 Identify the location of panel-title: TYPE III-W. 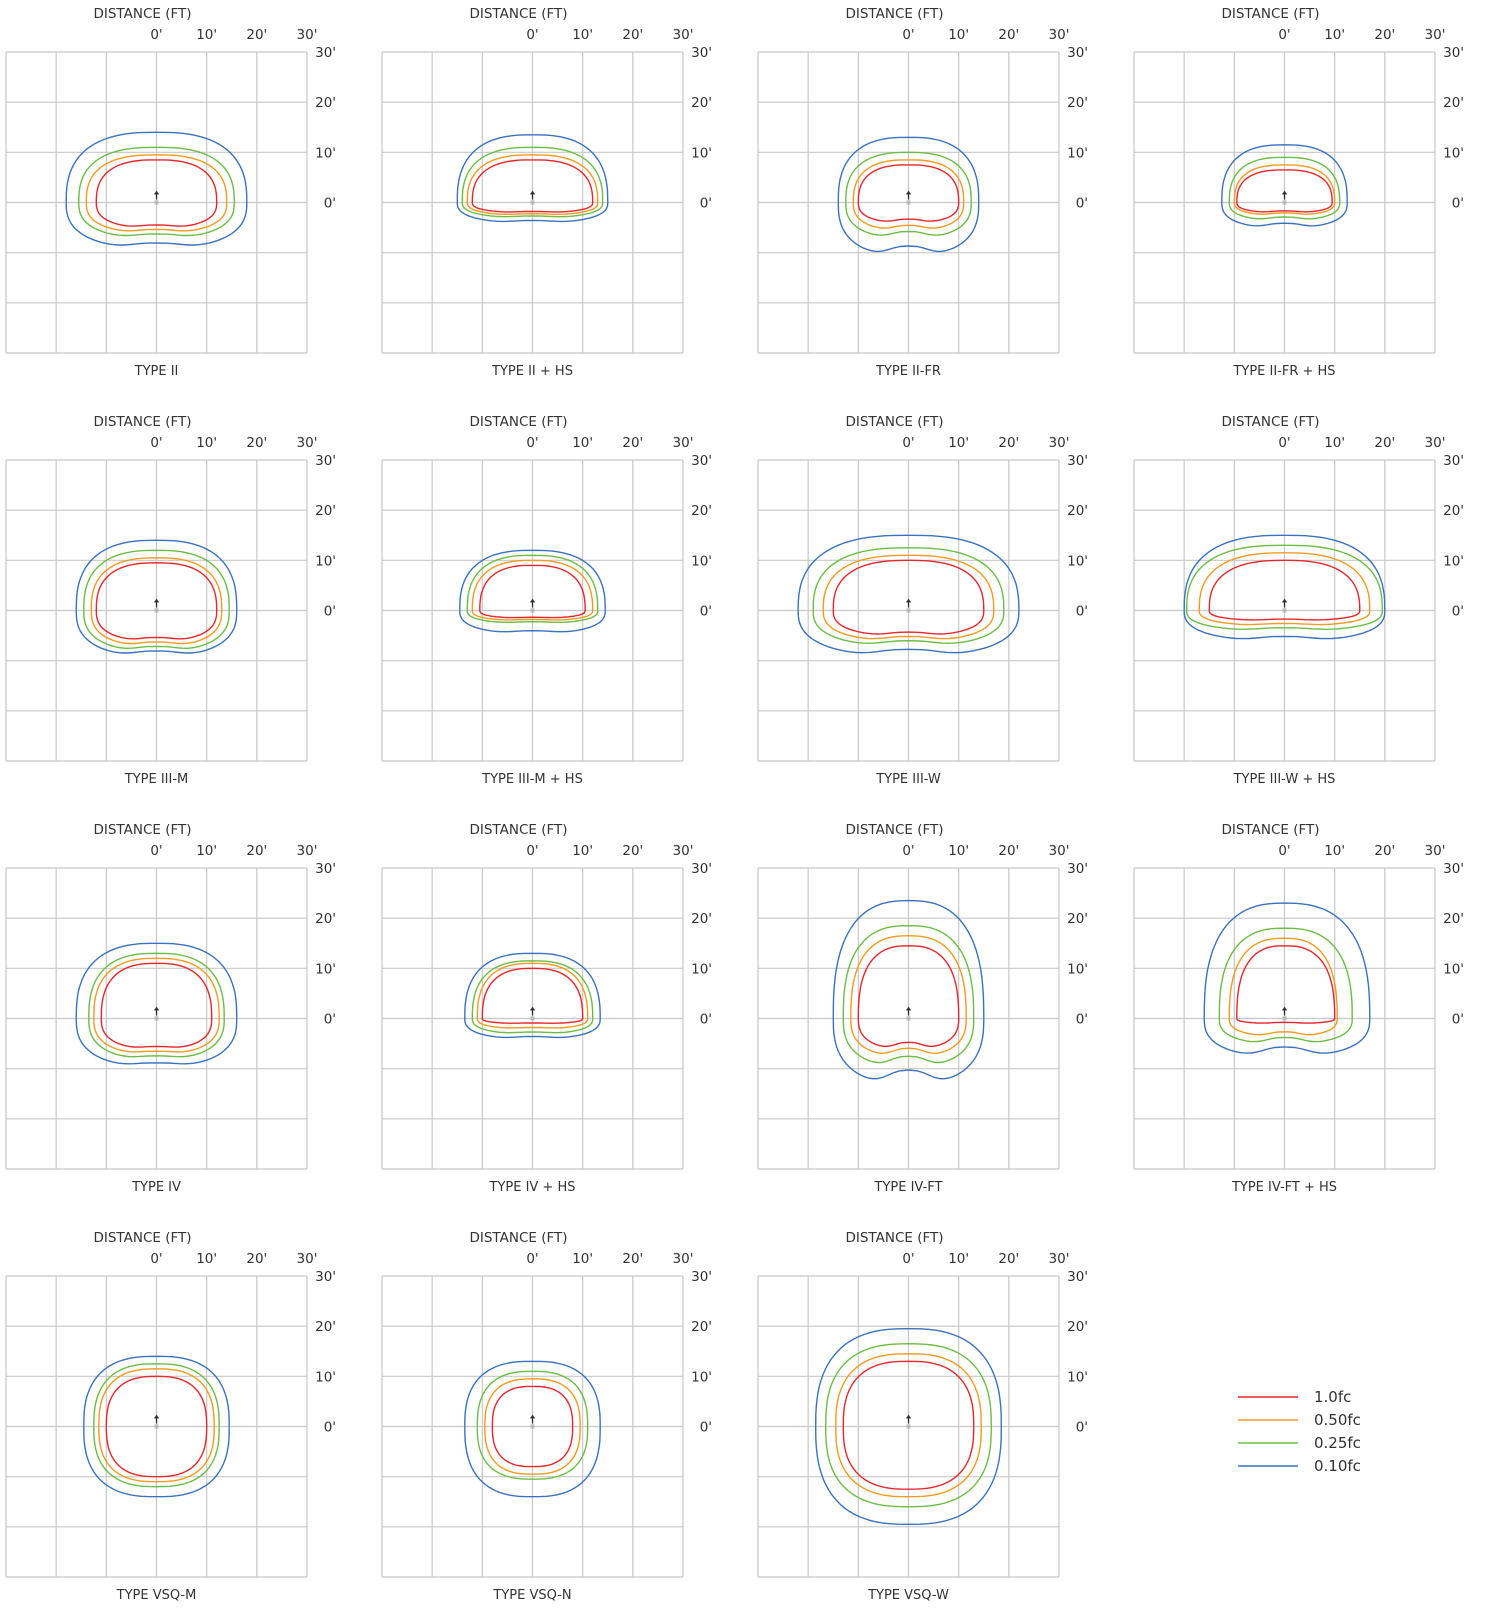
(908, 779).